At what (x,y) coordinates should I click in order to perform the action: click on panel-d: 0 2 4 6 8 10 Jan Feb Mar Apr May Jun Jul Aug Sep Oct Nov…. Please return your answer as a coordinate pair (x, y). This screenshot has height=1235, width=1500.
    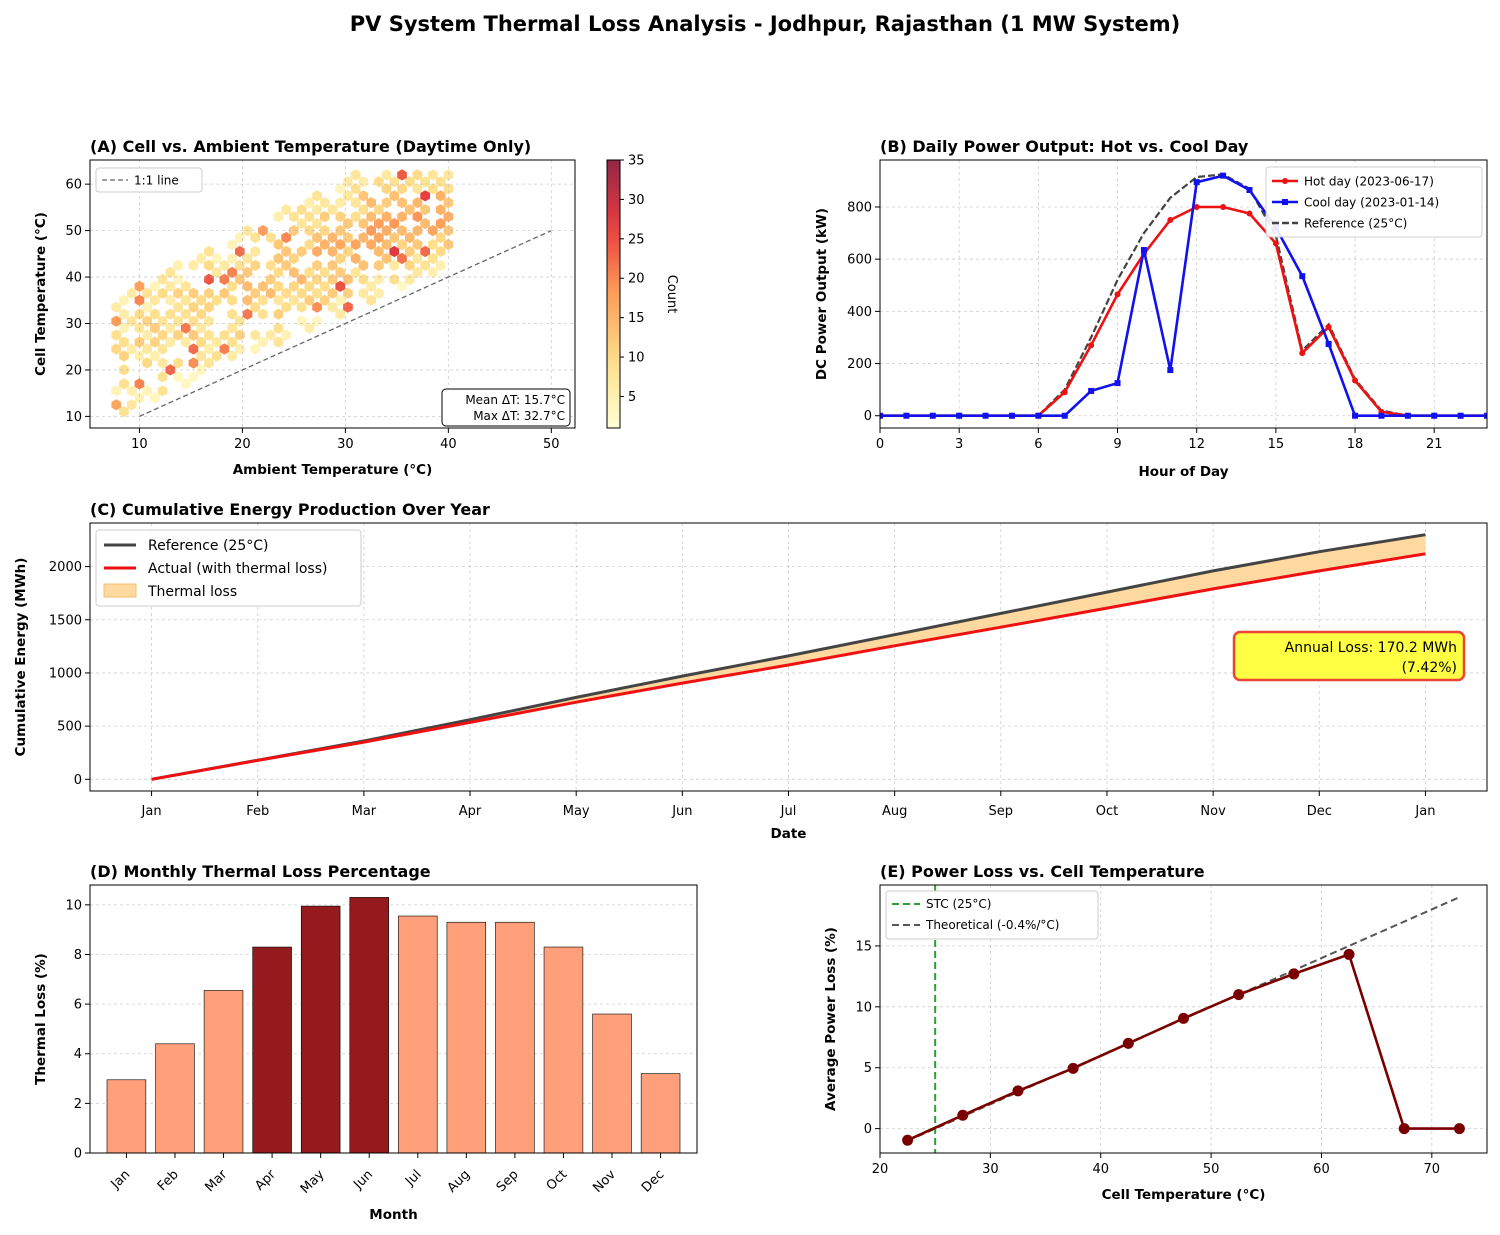
    Looking at the image, I should click on (365, 1042).